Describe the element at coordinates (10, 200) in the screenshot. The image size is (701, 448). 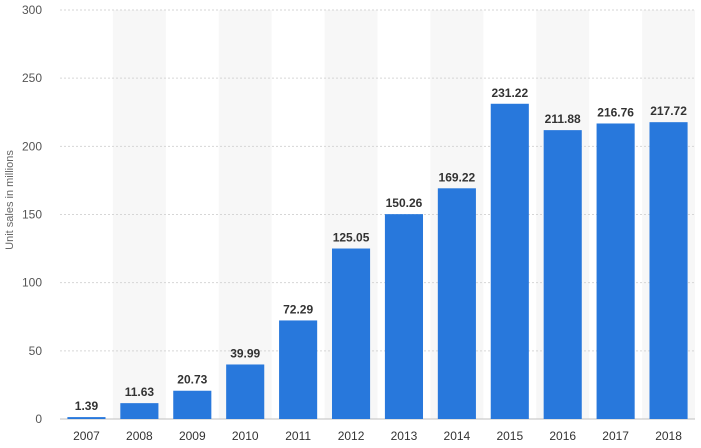
I see `y-axis-title: Unit sales in millions` at that location.